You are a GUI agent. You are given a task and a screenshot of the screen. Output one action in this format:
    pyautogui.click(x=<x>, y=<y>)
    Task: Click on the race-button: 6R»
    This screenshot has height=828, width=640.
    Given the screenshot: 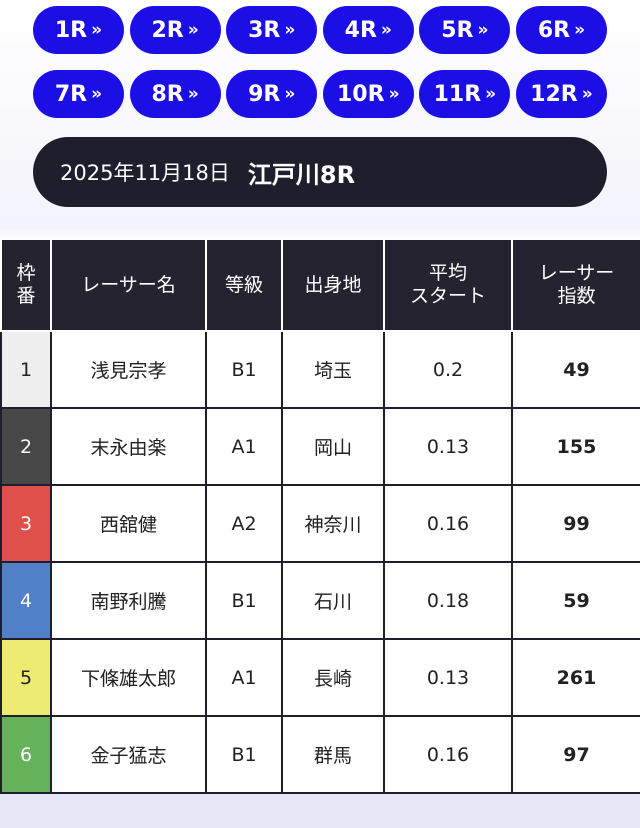 What is the action you would take?
    pyautogui.click(x=561, y=30)
    